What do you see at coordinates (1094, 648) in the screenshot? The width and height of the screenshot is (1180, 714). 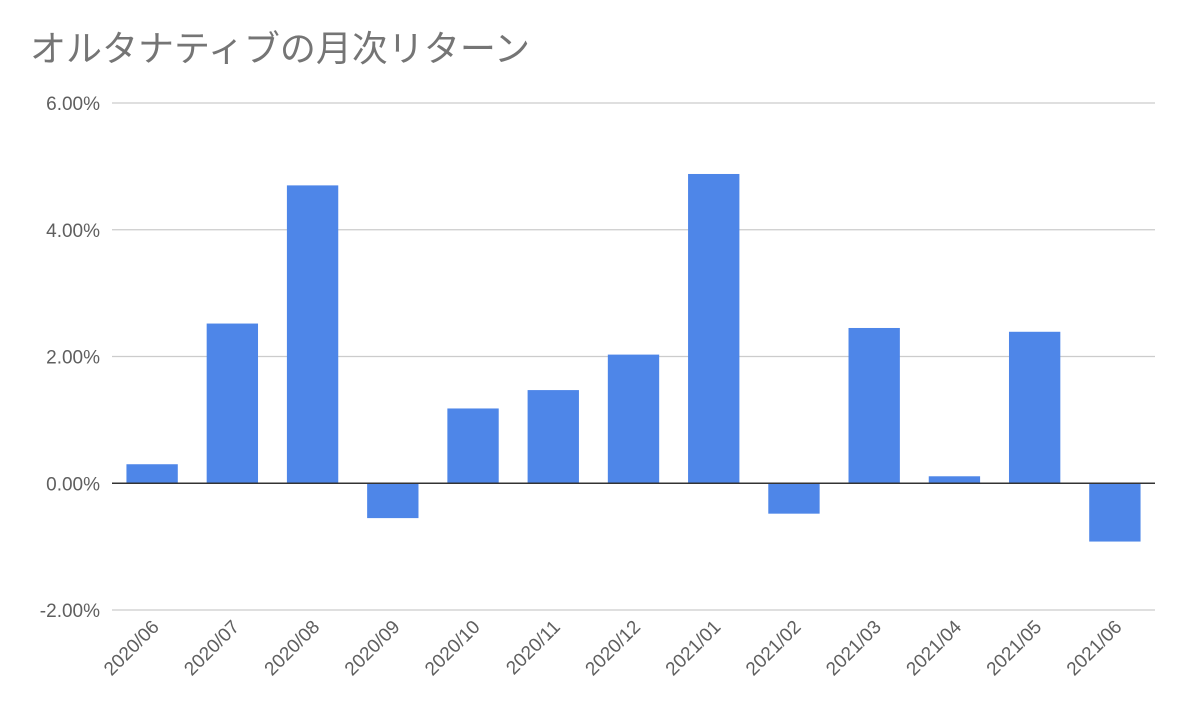 I see `x-tick-label: 2021/06` at bounding box center [1094, 648].